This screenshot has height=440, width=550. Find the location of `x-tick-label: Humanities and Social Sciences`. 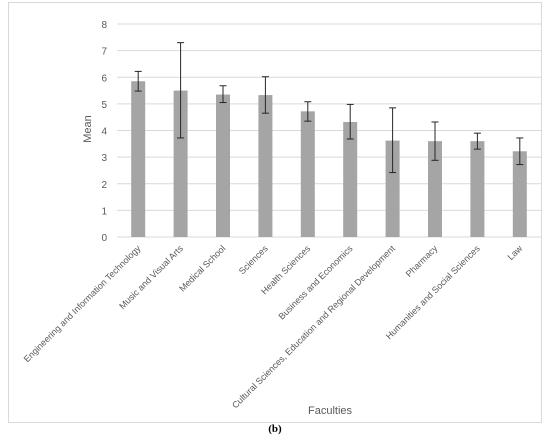

x-tick-label: Humanities and Social Sciences is located at coordinates (433, 292).